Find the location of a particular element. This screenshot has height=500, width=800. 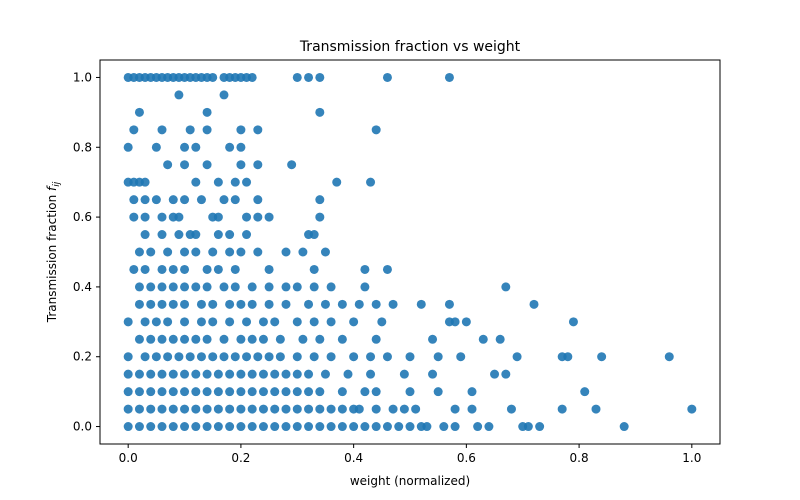

x-tick-label: 0.2 is located at coordinates (240, 458).